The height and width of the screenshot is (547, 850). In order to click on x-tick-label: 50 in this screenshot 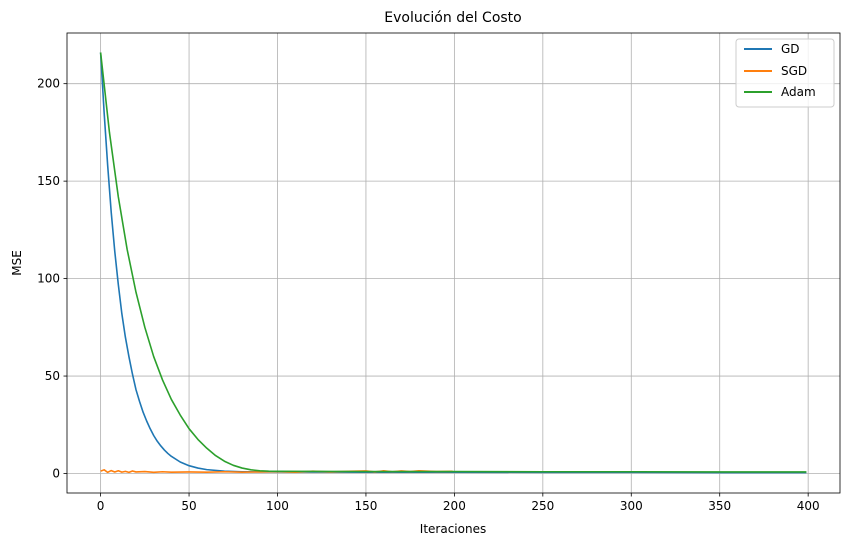, I will do `click(188, 506)`.